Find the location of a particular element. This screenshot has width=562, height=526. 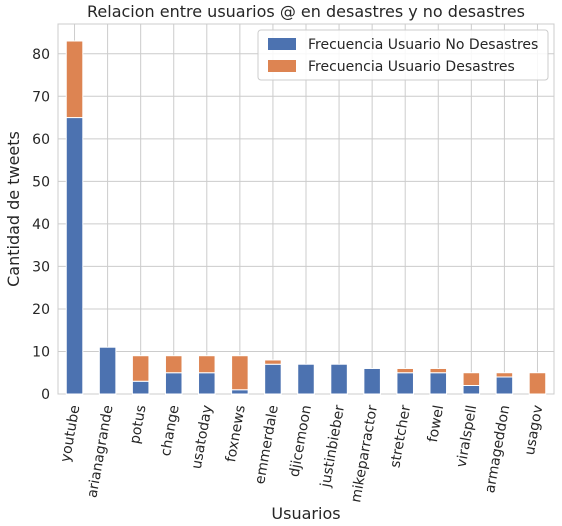

legend-frame is located at coordinates (403, 55).